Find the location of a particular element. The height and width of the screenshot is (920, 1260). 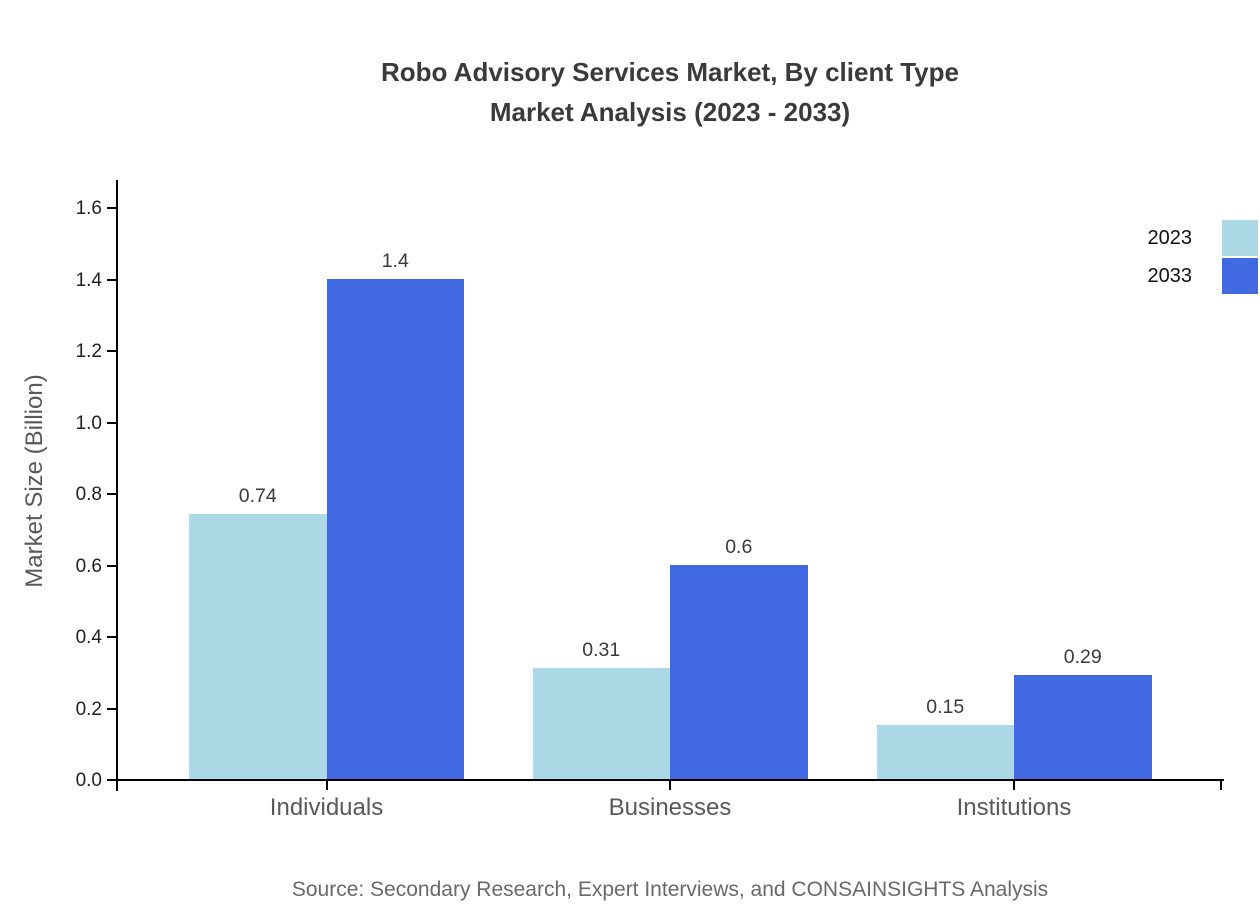

y-tick-label: 1.0 is located at coordinates (88, 423).